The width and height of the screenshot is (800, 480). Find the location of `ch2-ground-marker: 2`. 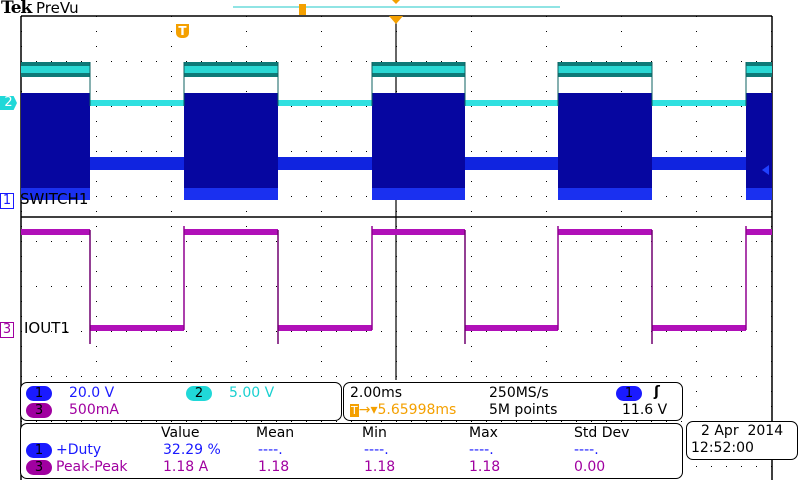

ch2-ground-marker: 2 is located at coordinates (8, 103).